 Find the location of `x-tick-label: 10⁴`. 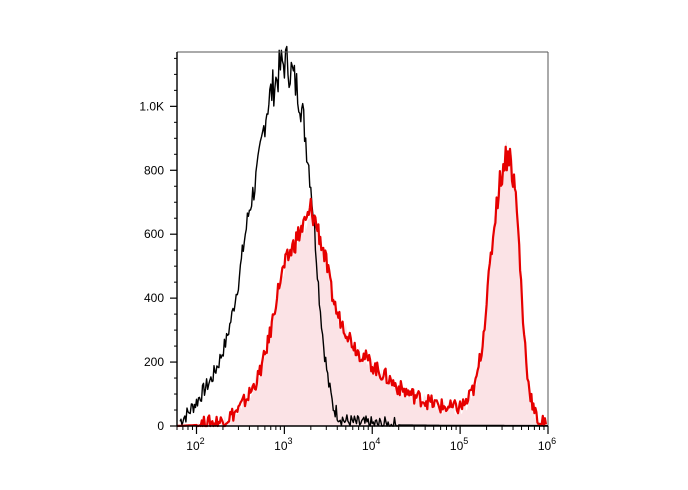

x-tick-label: 10⁴ is located at coordinates (371, 444).